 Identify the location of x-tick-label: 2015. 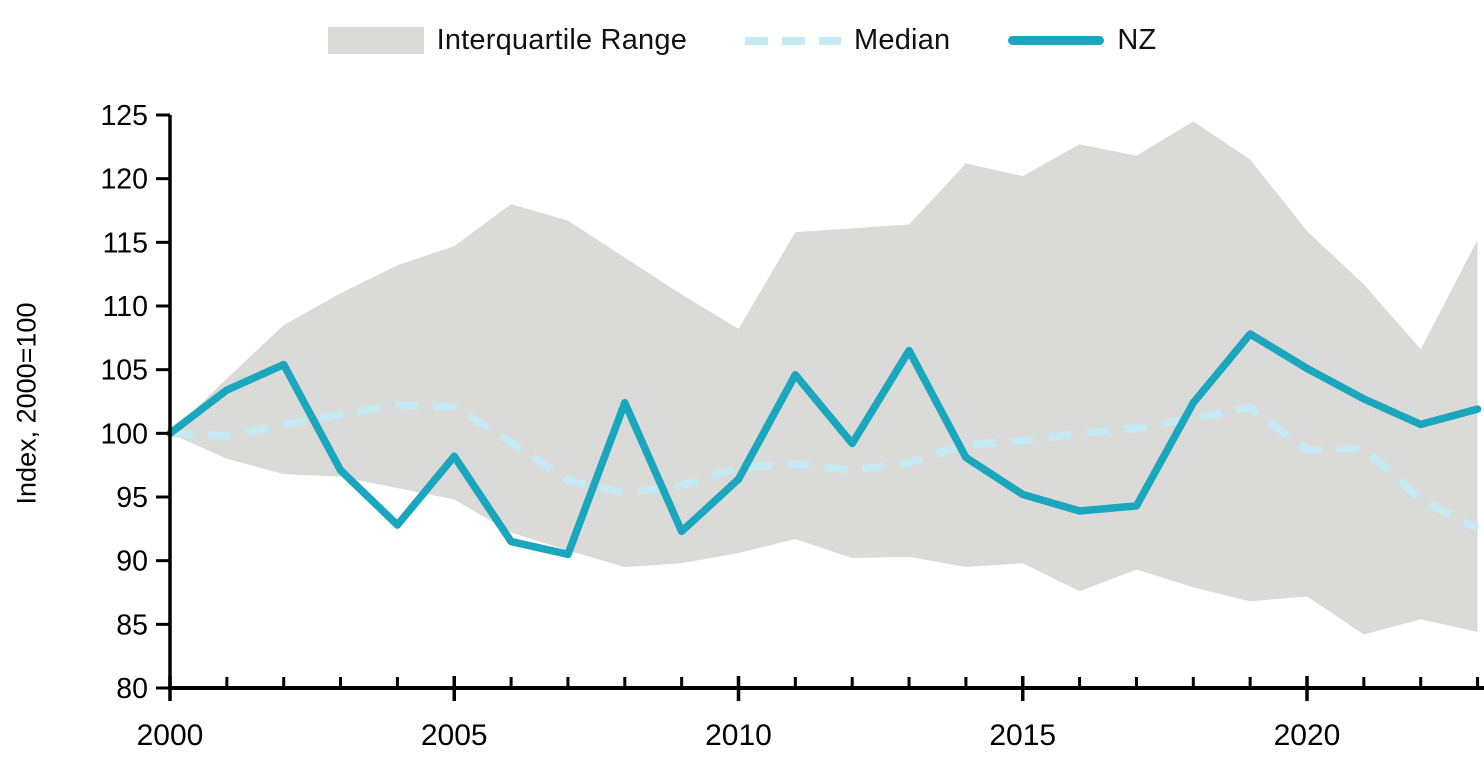
(1022, 735).